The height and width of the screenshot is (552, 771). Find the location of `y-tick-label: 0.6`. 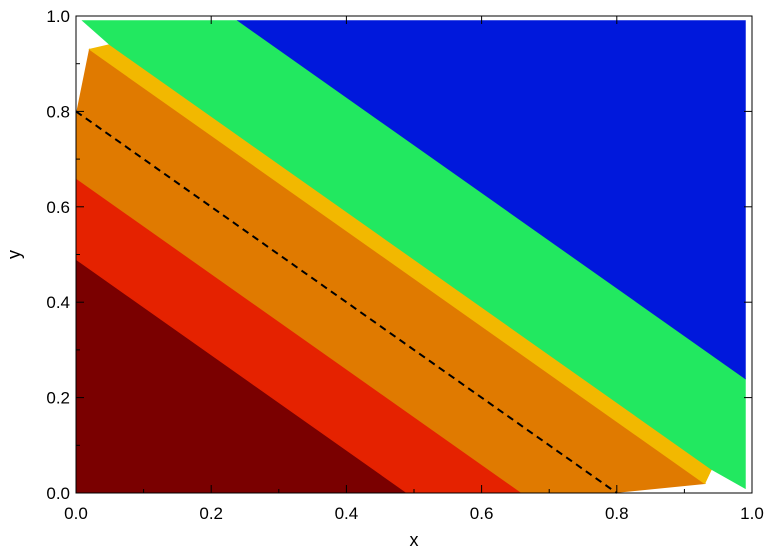

y-tick-label: 0.6 is located at coordinates (58, 207).